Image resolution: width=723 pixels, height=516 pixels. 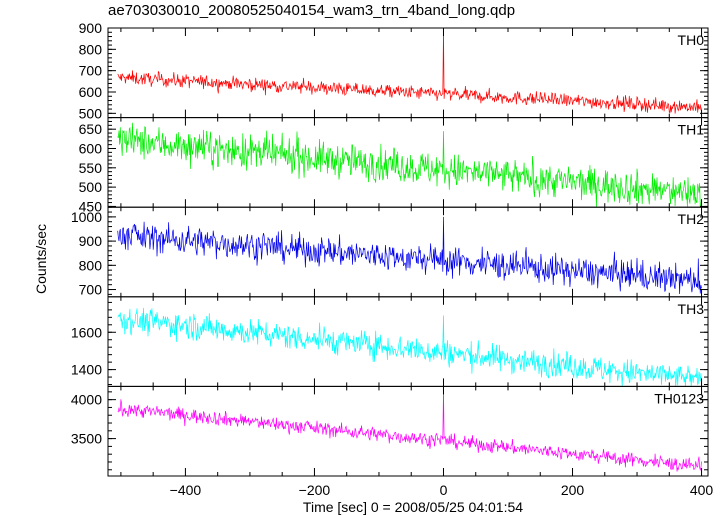 What do you see at coordinates (409, 347) in the screenshot?
I see `series-line-th3` at bounding box center [409, 347].